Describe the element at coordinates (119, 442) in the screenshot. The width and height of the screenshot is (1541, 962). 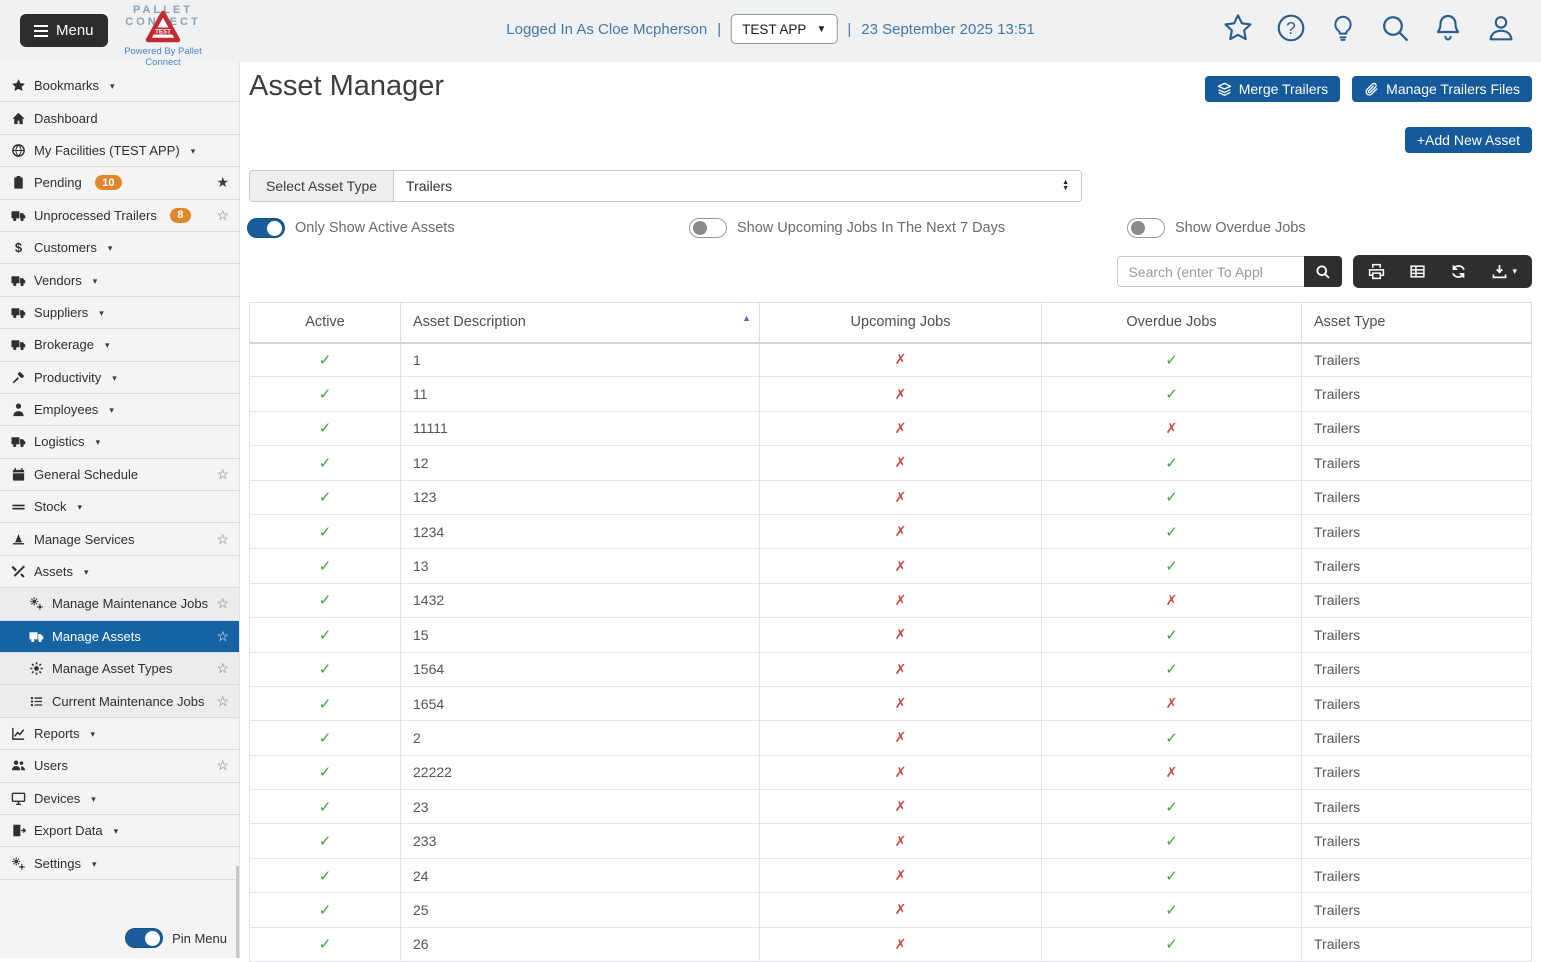
I see `sidebar-item-logistics: Logistics▾` at that location.